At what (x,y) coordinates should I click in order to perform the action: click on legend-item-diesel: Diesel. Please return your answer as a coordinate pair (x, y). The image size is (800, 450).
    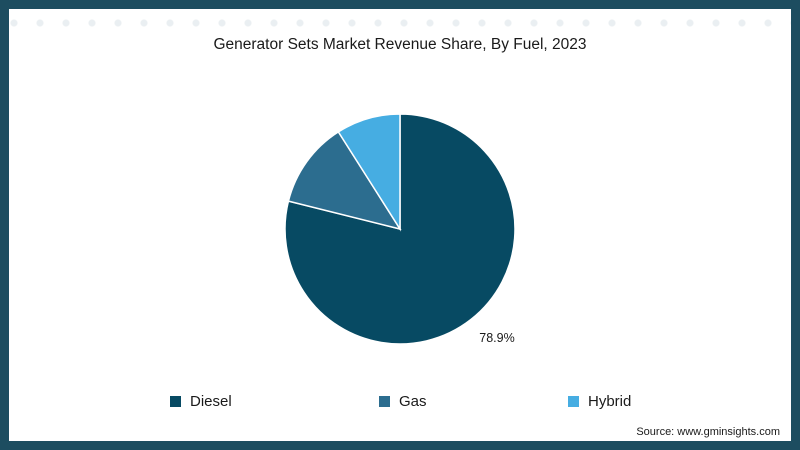
    Looking at the image, I should click on (201, 401).